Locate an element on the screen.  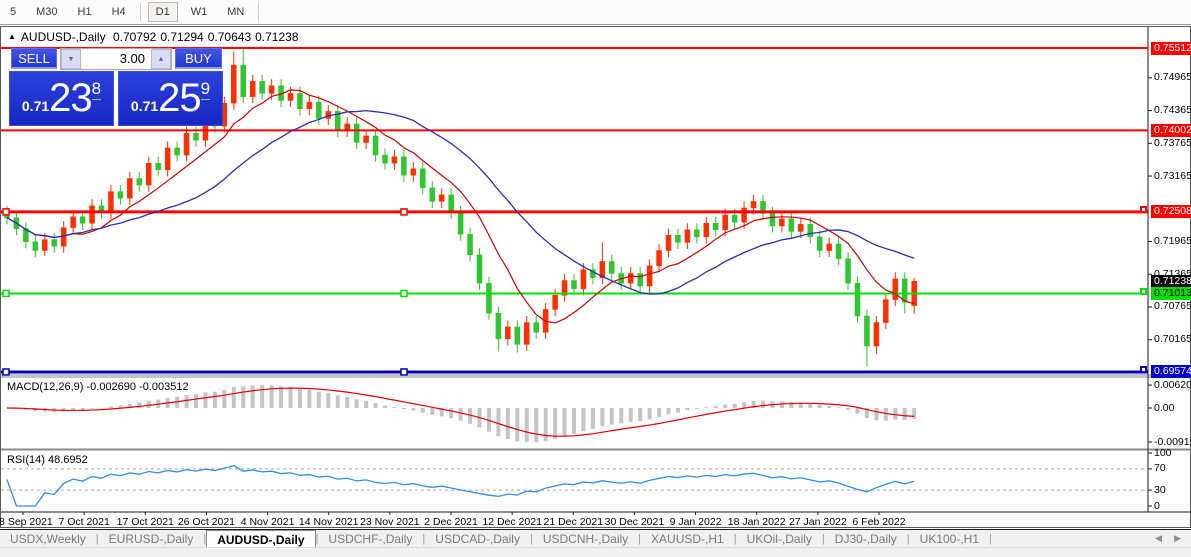
rsi-axis-label: 0 is located at coordinates (1157, 505).